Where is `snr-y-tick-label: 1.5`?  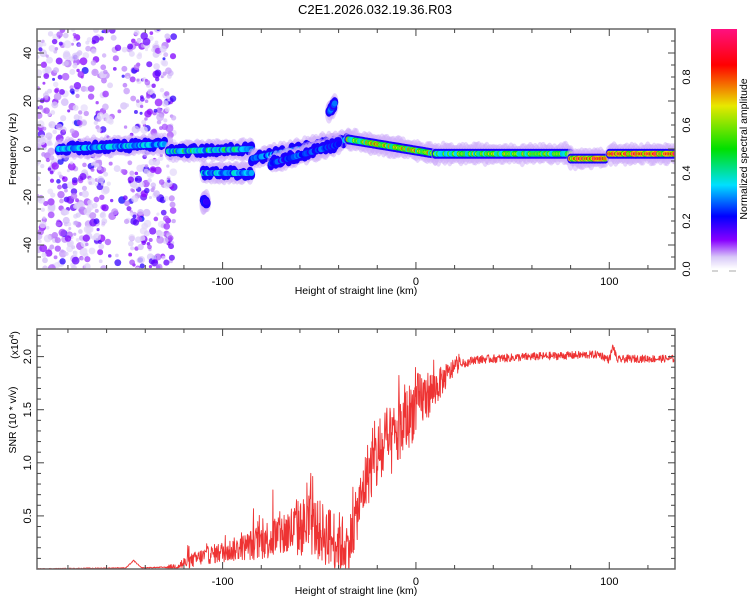
snr-y-tick-label: 1.5 is located at coordinates (28, 409).